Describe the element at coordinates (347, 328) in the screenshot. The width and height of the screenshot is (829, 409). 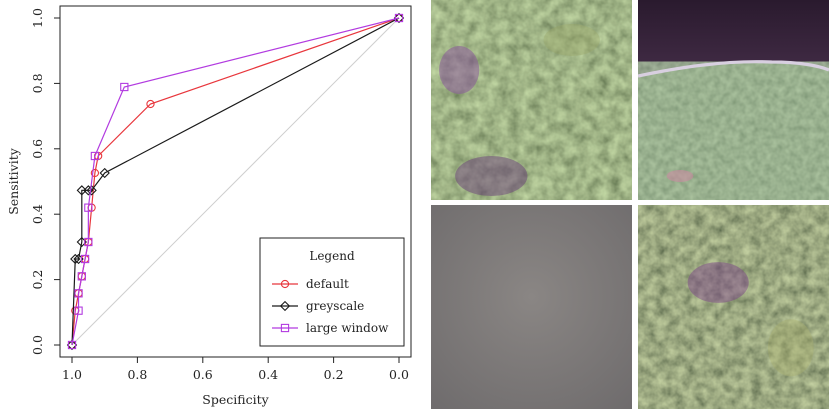
I see `legend-label: large window` at that location.